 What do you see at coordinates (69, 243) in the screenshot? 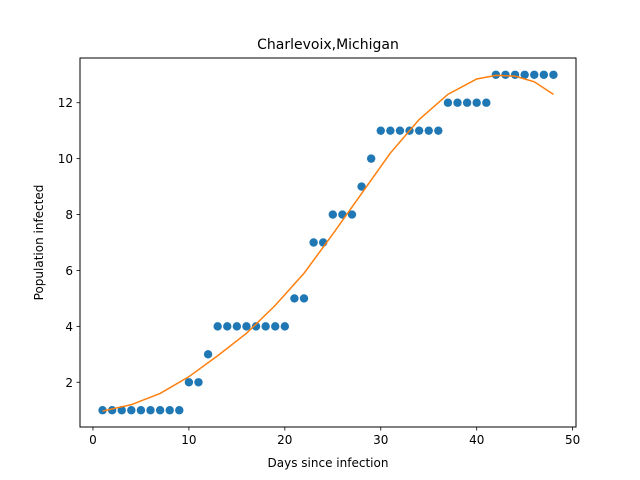
I see `y-axis: 2 4 6 8 10 12` at bounding box center [69, 243].